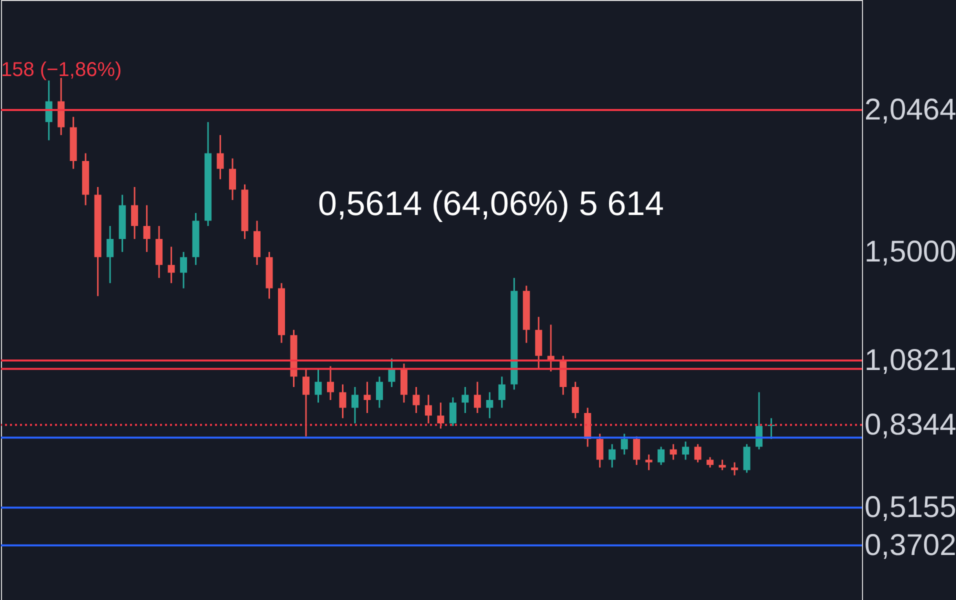 The height and width of the screenshot is (600, 956). I want to click on y-tick-label: 0,8344, so click(910, 425).